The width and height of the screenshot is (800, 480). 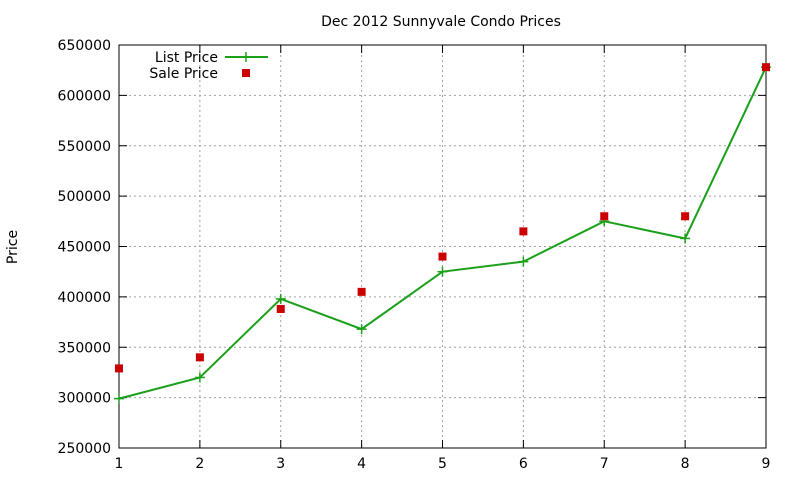 What do you see at coordinates (183, 74) in the screenshot?
I see `legend-label: Sale Price` at bounding box center [183, 74].